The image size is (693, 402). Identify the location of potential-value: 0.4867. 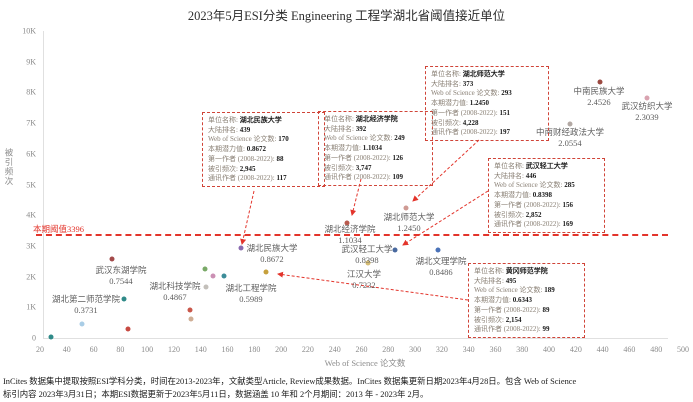
(175, 296).